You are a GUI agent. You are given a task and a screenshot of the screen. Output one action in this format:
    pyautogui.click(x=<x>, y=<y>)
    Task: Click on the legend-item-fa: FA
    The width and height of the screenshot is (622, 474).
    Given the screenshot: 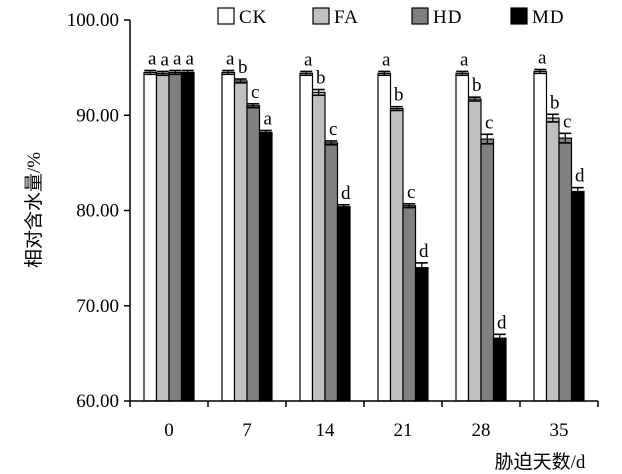 What is the action you would take?
    pyautogui.click(x=335, y=17)
    